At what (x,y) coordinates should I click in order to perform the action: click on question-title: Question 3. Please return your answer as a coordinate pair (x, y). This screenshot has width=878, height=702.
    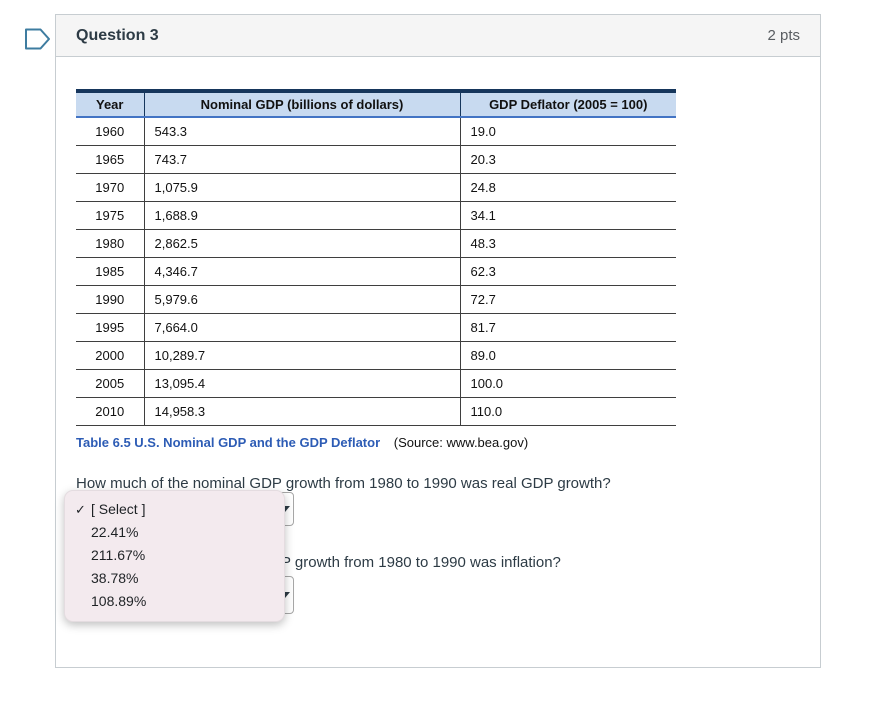
    Looking at the image, I should click on (117, 35).